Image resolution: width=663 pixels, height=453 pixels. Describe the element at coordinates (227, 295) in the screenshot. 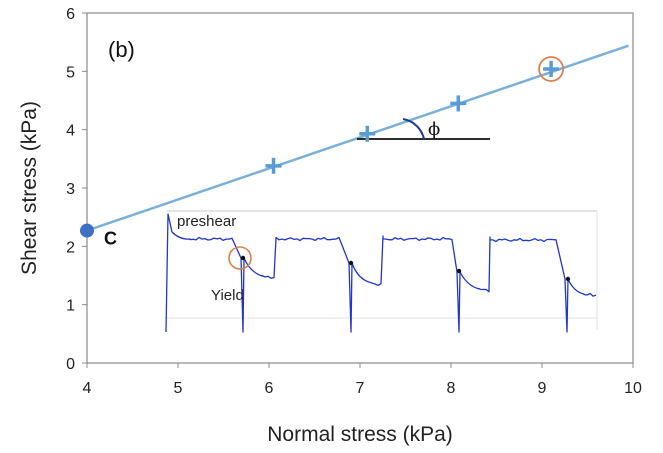

I see `inset-yield-label: Yield` at that location.